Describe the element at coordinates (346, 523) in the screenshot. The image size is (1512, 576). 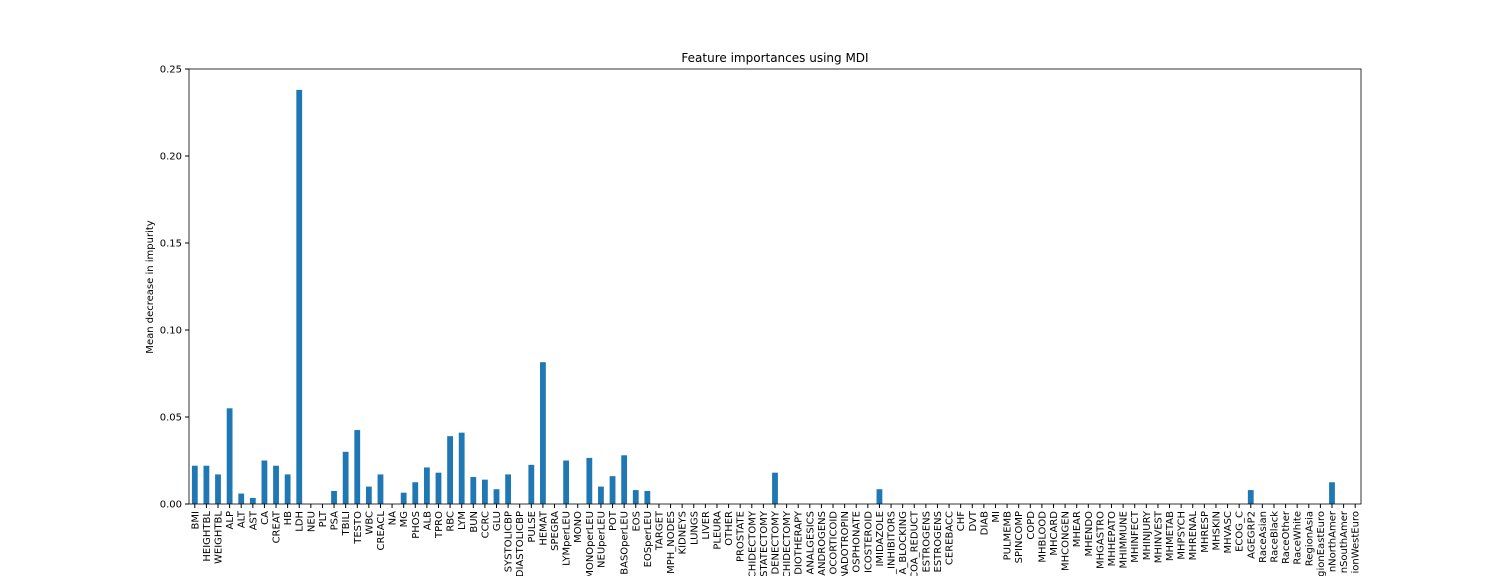
I see `x-tick-label: TBILI` at that location.